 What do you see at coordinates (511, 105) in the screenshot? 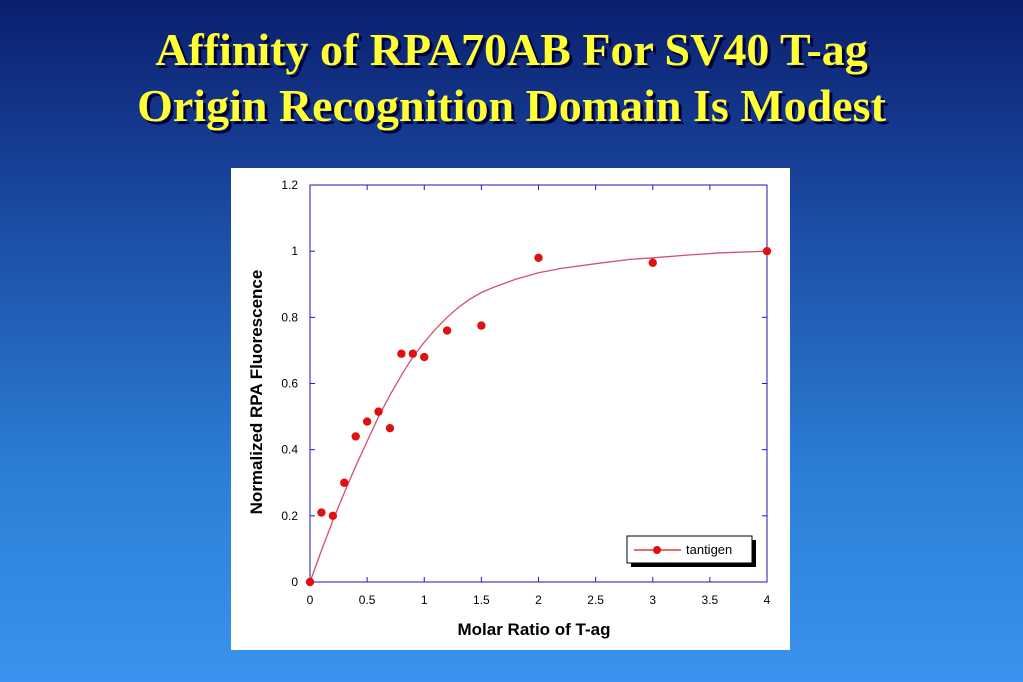
I see `slide-title-line-2: Origin Recognition Domain Is Modest` at bounding box center [511, 105].